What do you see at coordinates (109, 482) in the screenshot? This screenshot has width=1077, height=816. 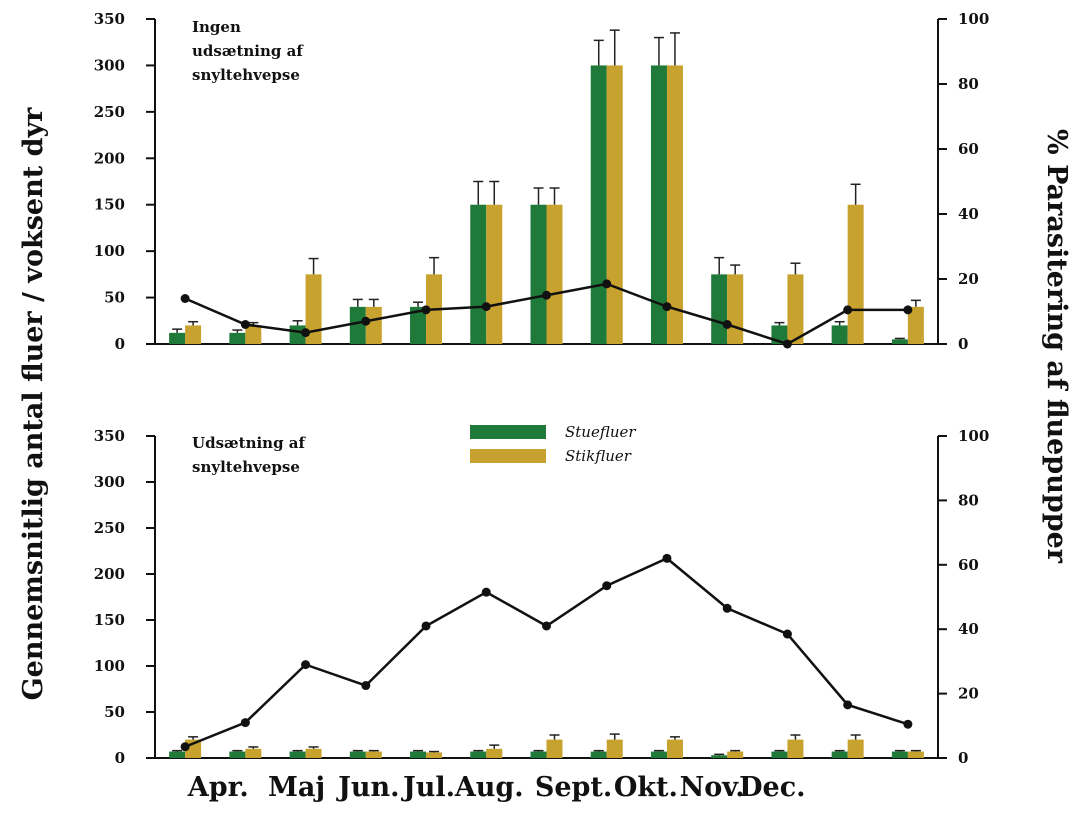 I see `y-tick-label-left: 300` at bounding box center [109, 482].